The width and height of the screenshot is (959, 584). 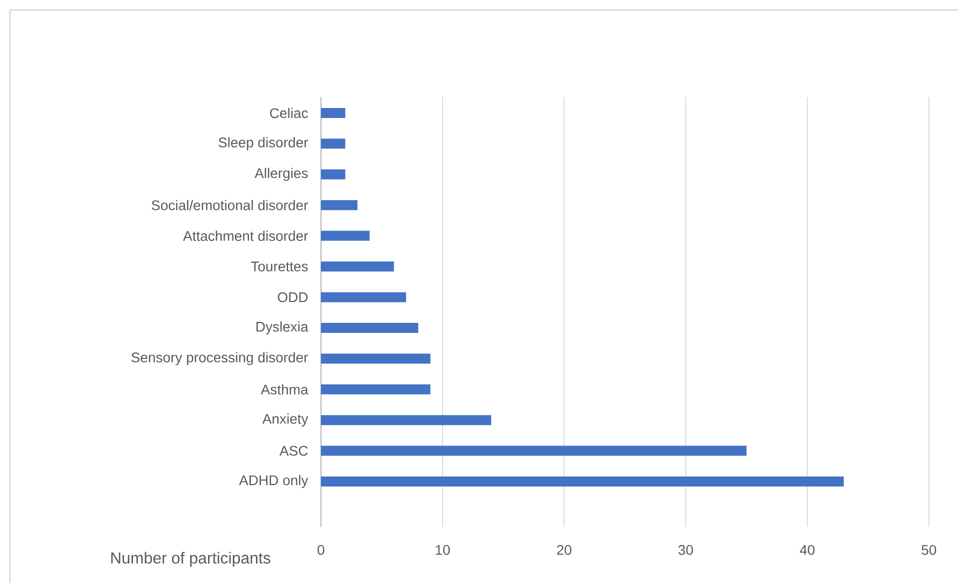 I want to click on y-tick-label: ODD, so click(x=293, y=297).